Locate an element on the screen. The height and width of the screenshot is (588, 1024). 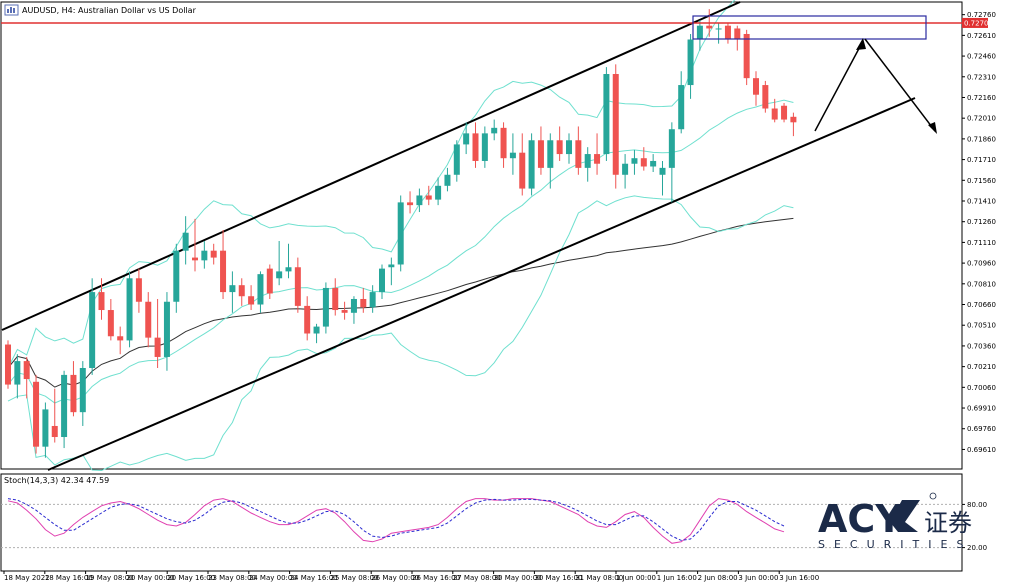
price-tick-label: 0.69760 is located at coordinates (981, 429).